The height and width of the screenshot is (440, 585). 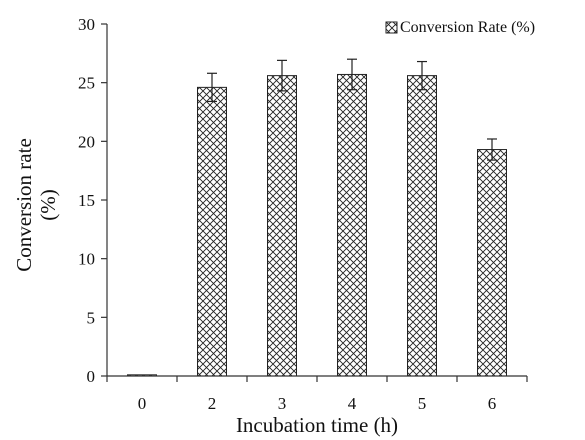 I want to click on legend: Conversion Rate (%), so click(x=460, y=27).